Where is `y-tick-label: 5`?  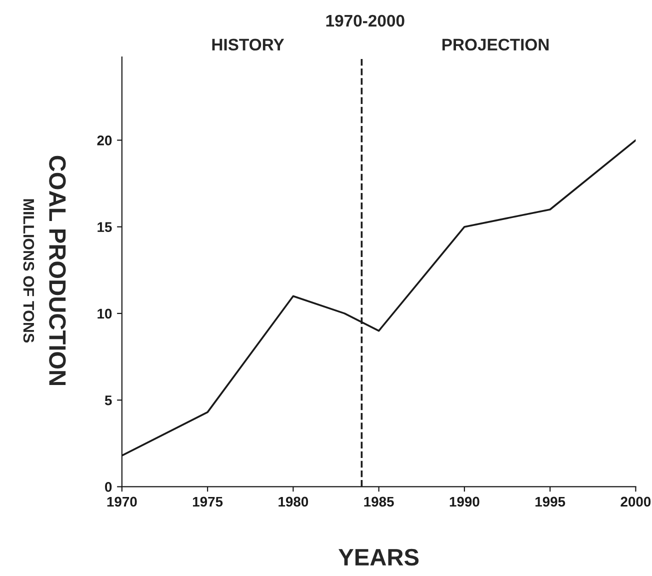
y-tick-label: 5 is located at coordinates (108, 401).